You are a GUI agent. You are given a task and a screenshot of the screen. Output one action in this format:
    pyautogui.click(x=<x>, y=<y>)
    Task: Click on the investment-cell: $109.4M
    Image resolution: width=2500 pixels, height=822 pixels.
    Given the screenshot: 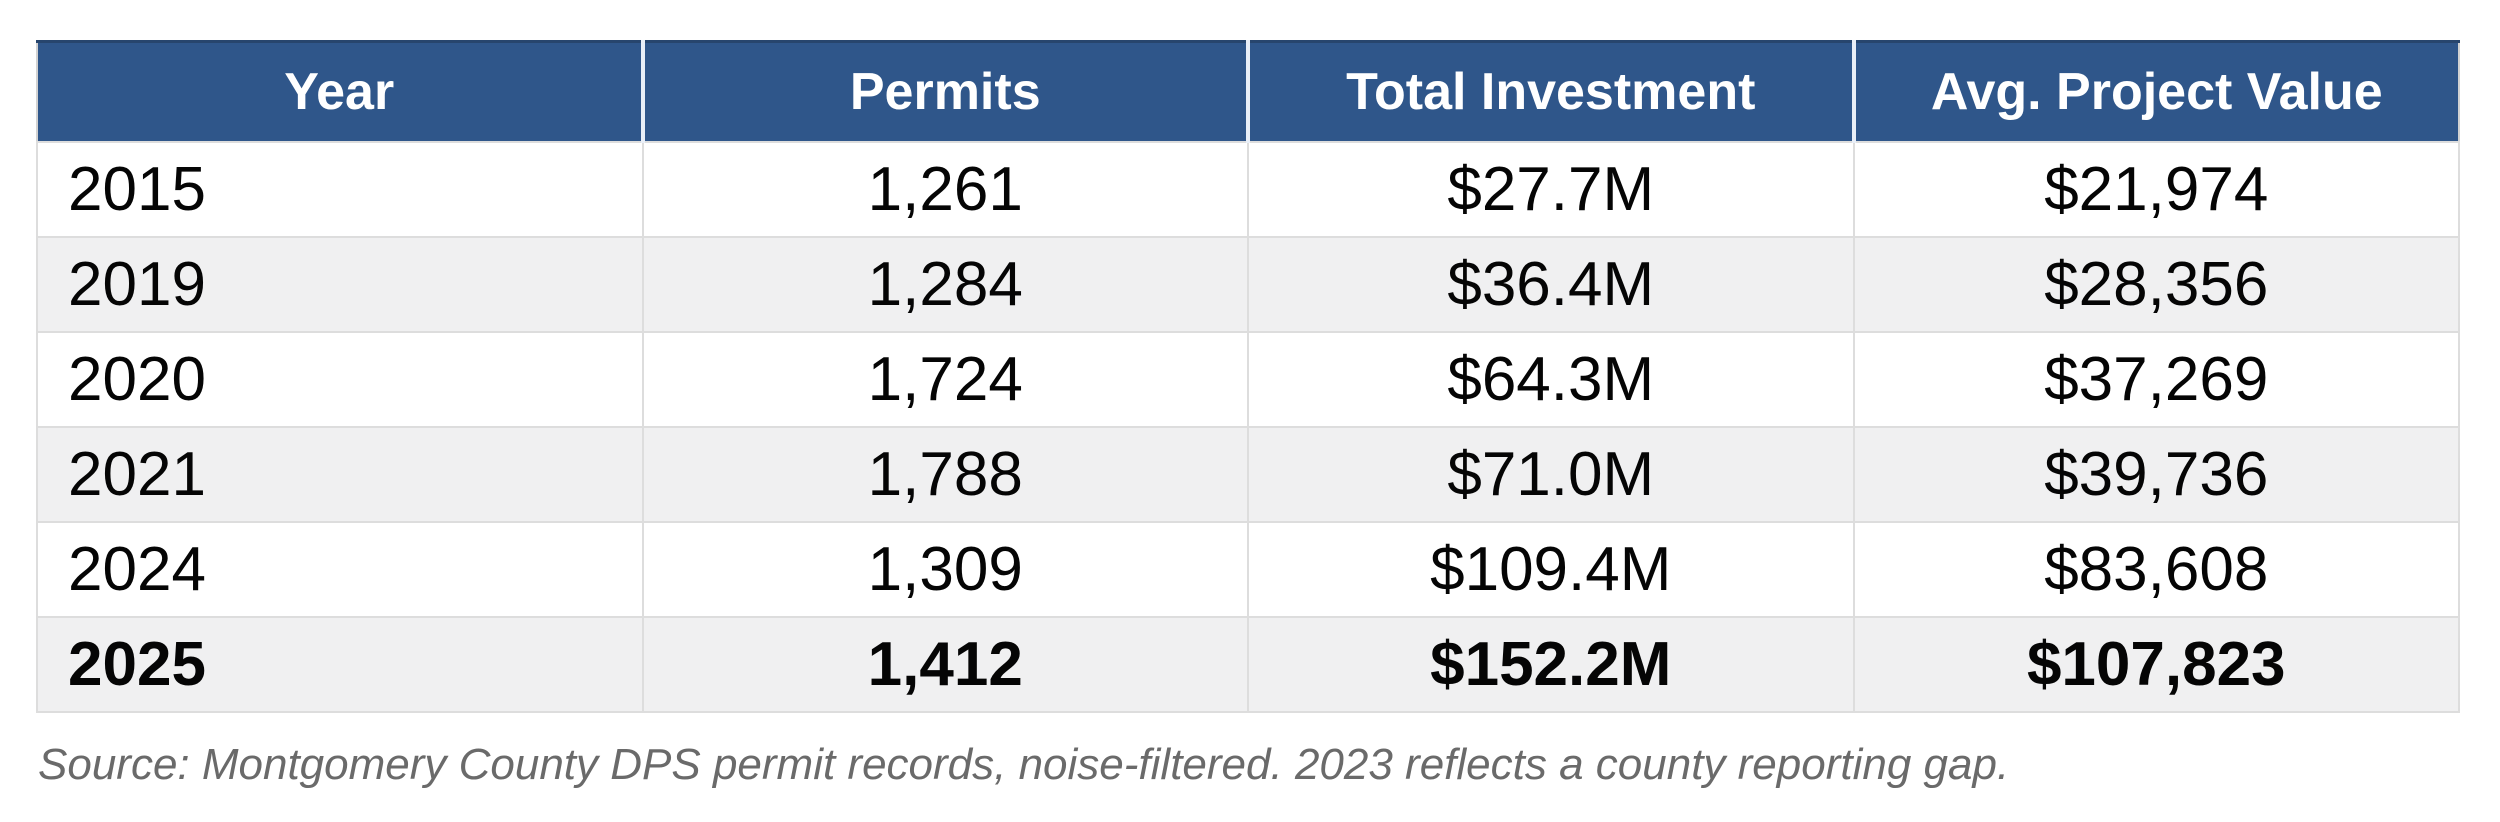 What is the action you would take?
    pyautogui.click(x=1551, y=569)
    